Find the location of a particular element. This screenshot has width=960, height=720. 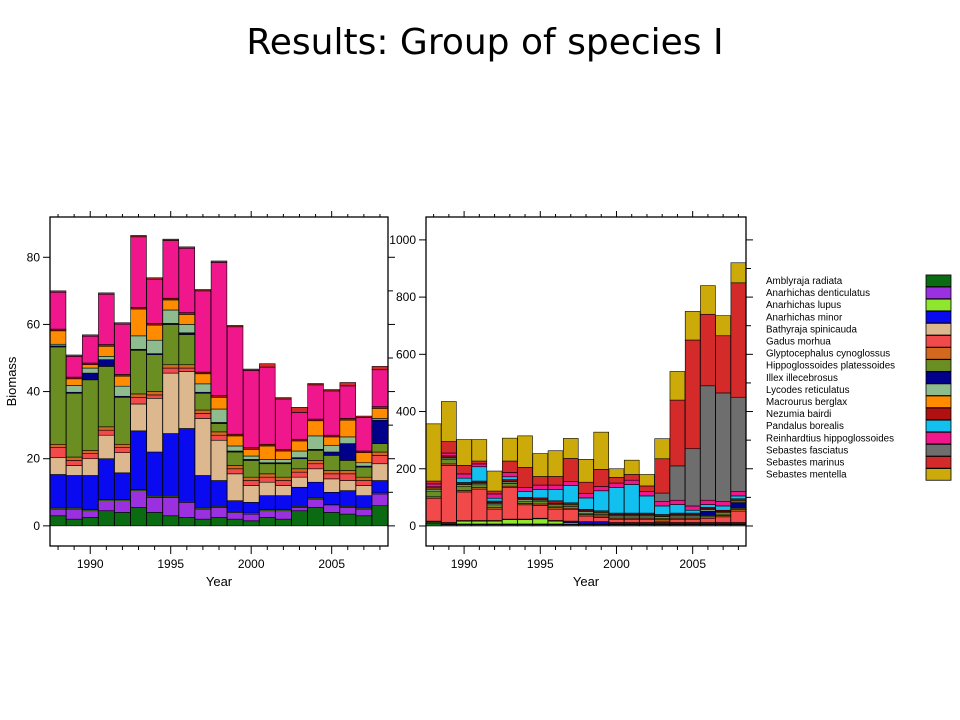

x-tick-label: 1990 is located at coordinates (90, 564).